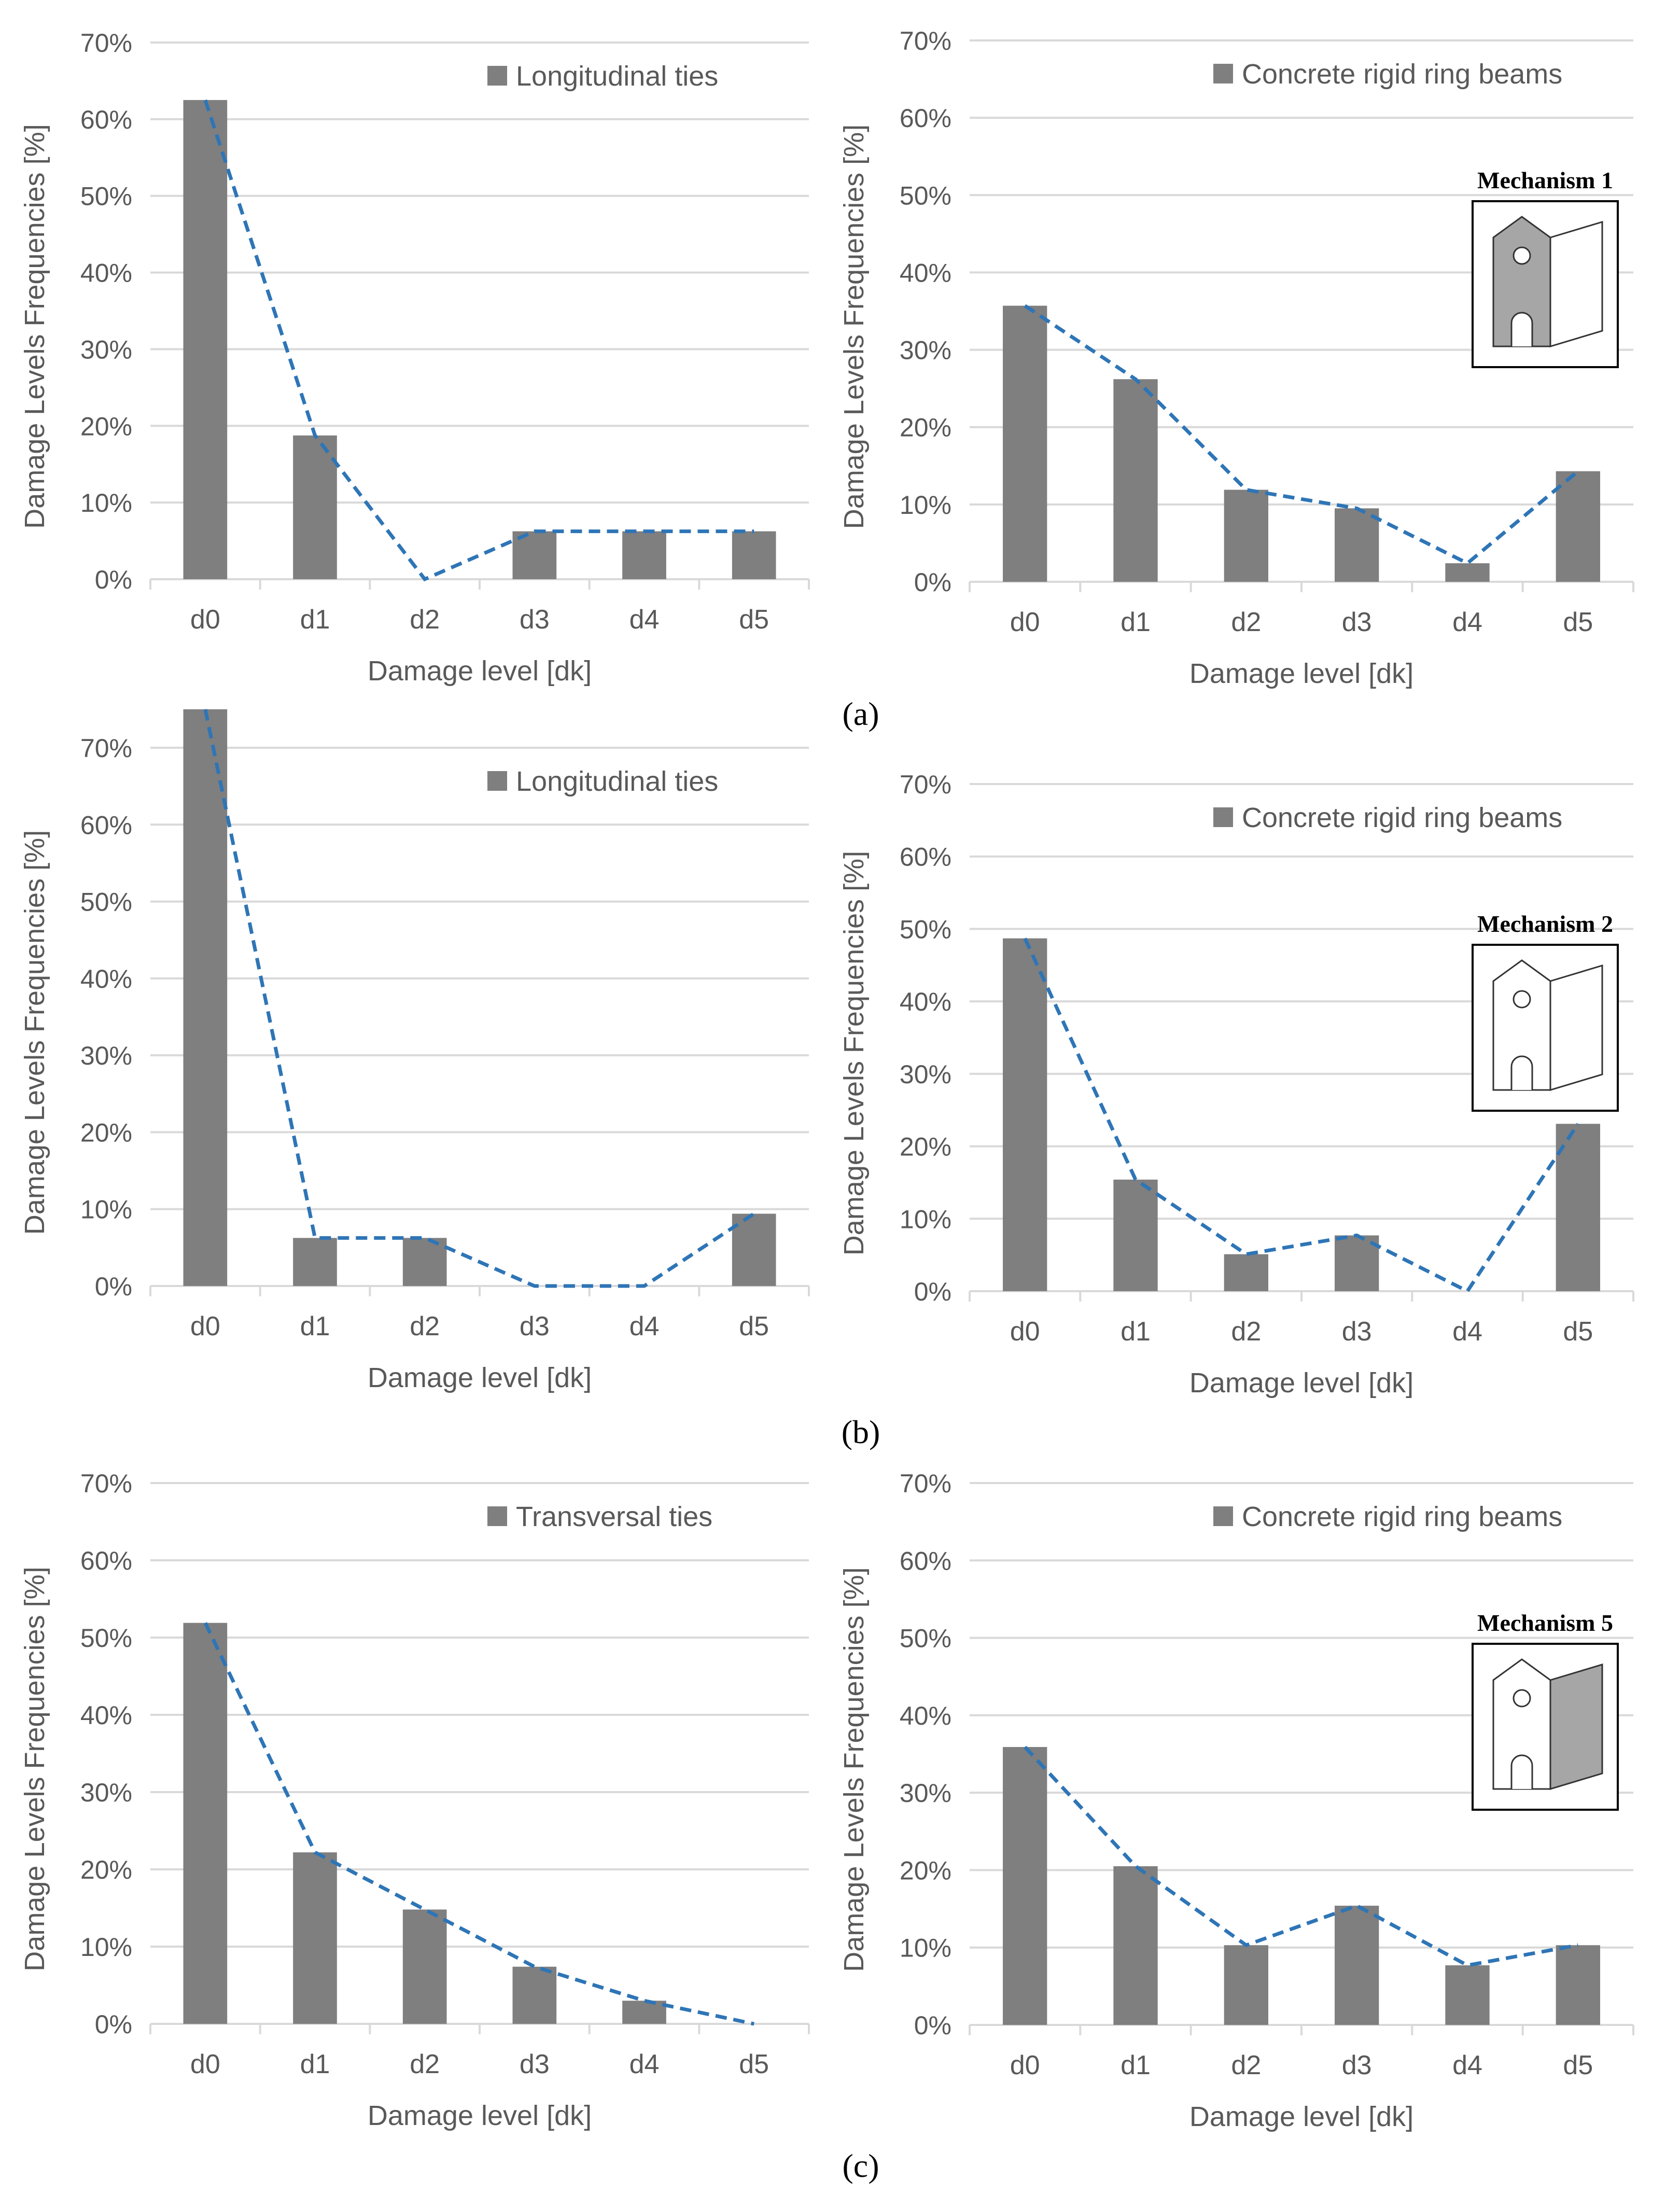 This screenshot has width=1680, height=2209. I want to click on caption-c: (c), so click(860, 2165).